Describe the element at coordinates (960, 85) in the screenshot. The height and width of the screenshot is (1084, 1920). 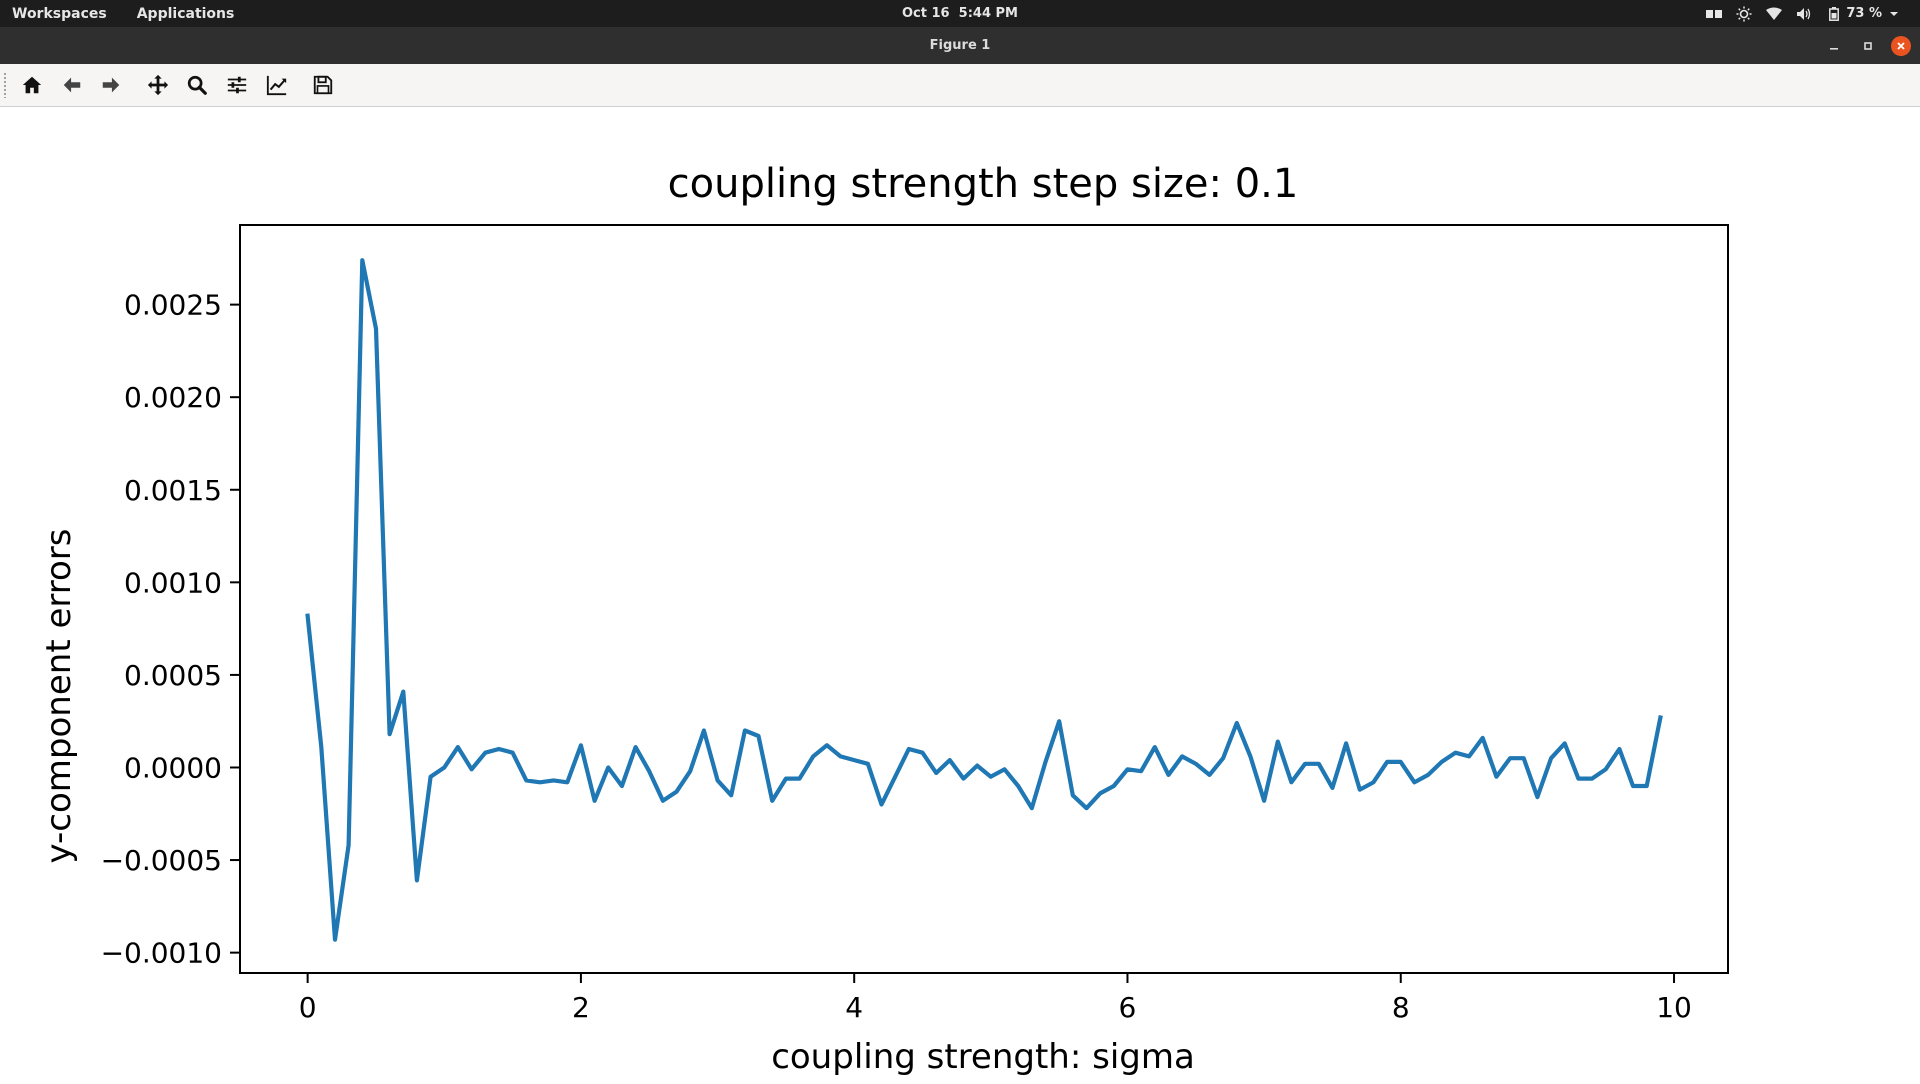
I see `matplotlib-toolbar` at that location.